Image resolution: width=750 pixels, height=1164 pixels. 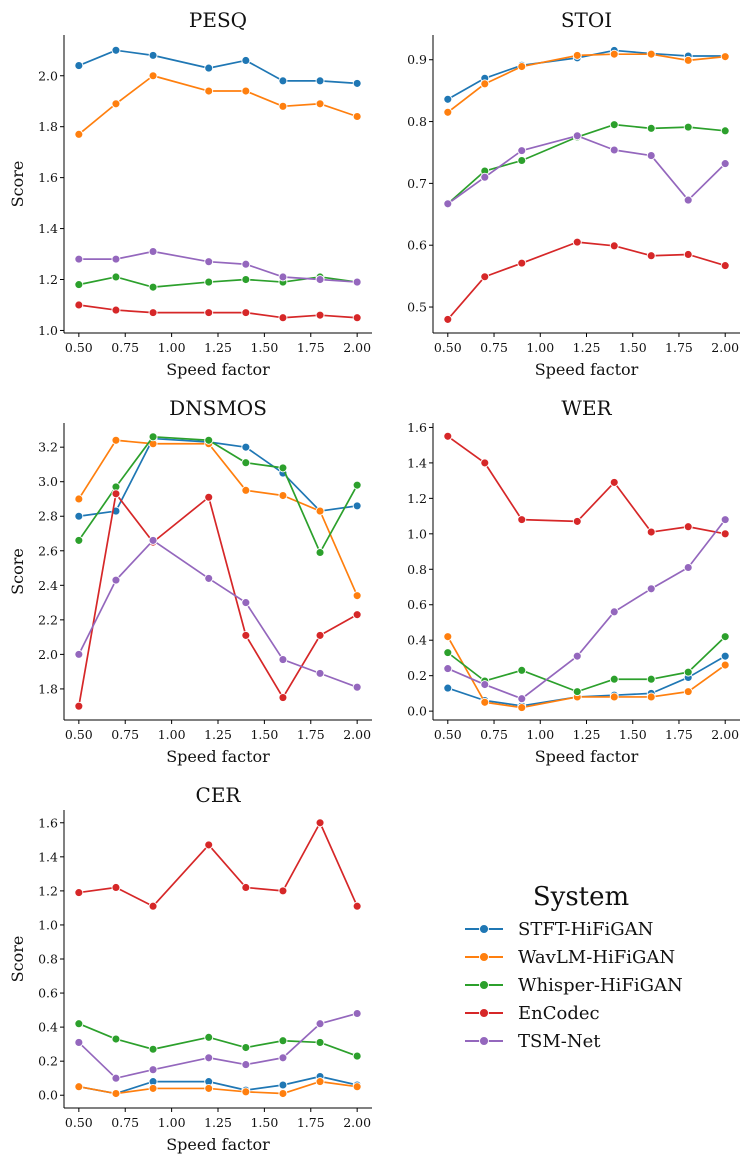 I want to click on legend-entry-encodec: EnCodec, so click(x=532, y=1013).